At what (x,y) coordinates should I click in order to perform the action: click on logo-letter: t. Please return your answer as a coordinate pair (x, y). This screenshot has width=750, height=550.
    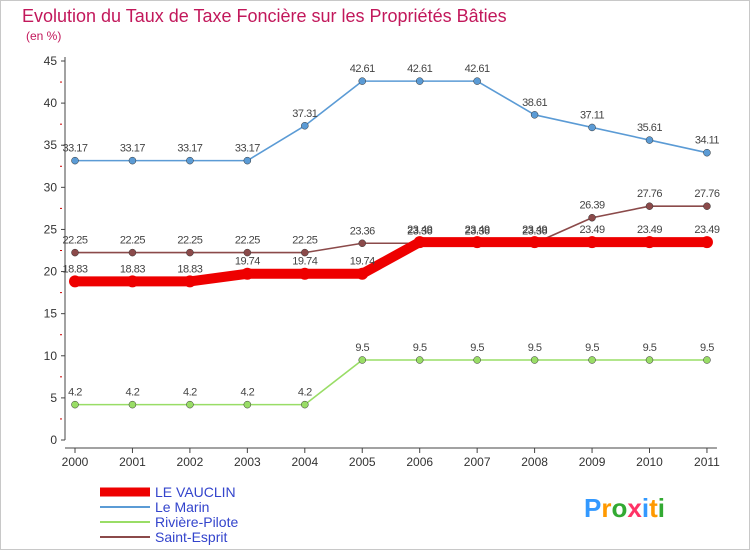
    Looking at the image, I should click on (653, 508).